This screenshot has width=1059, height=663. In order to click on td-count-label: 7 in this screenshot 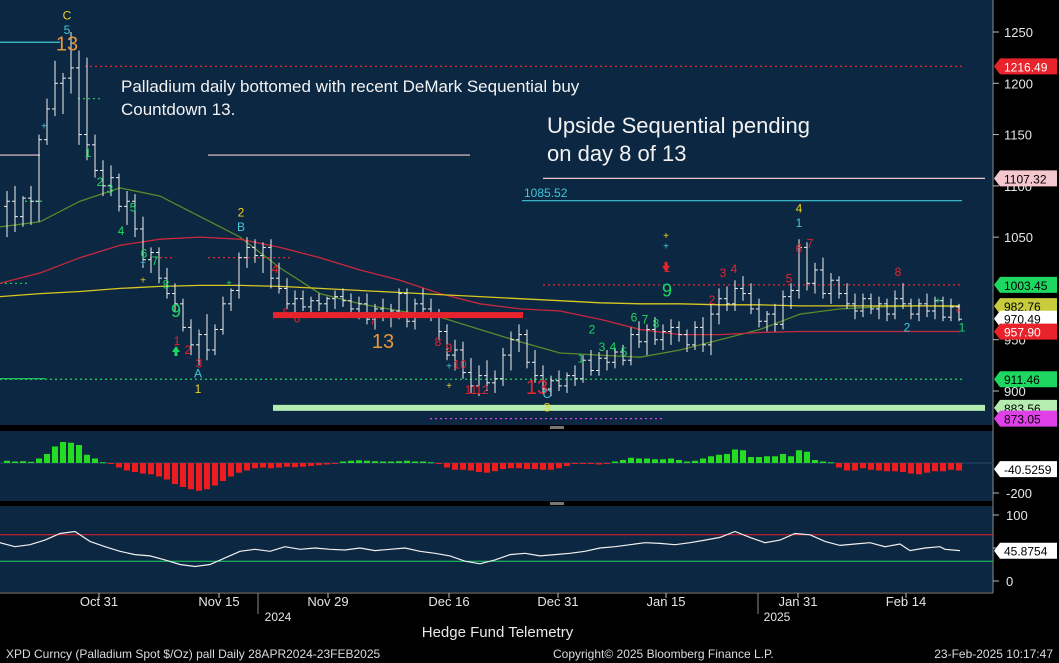, I will do `click(373, 320)`.